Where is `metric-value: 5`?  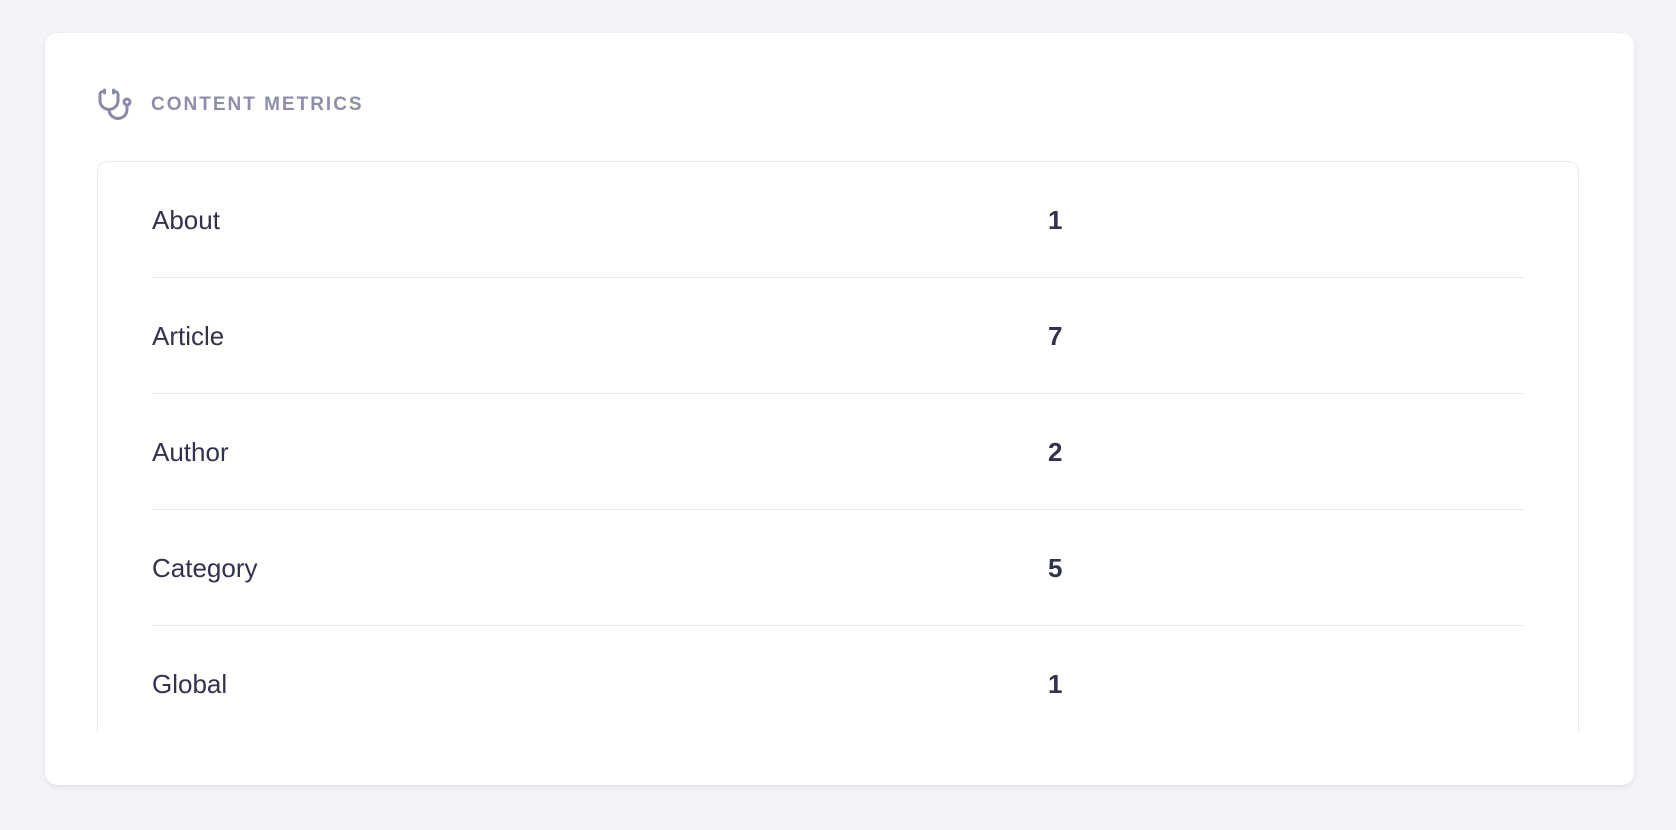
metric-value: 5 is located at coordinates (1055, 568).